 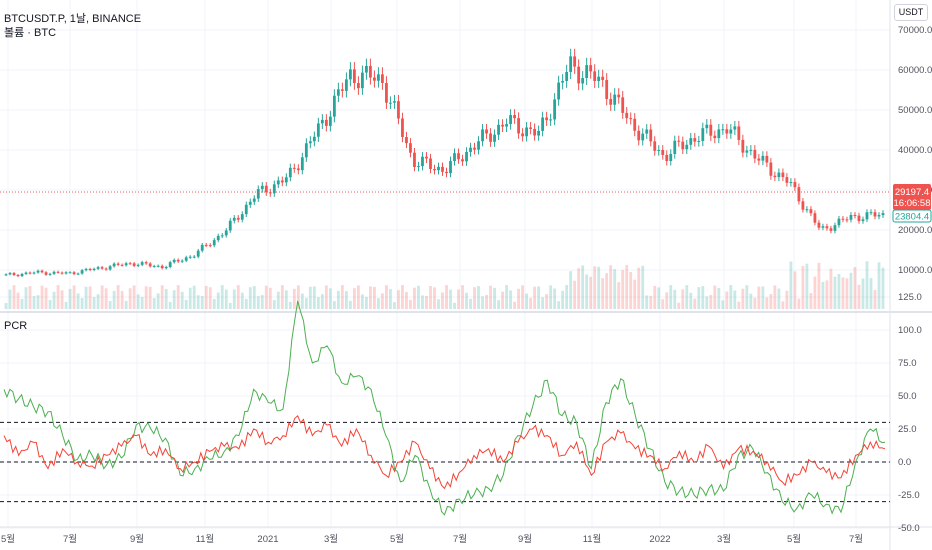 What do you see at coordinates (659, 539) in the screenshot?
I see `x-tick-label: 2022` at bounding box center [659, 539].